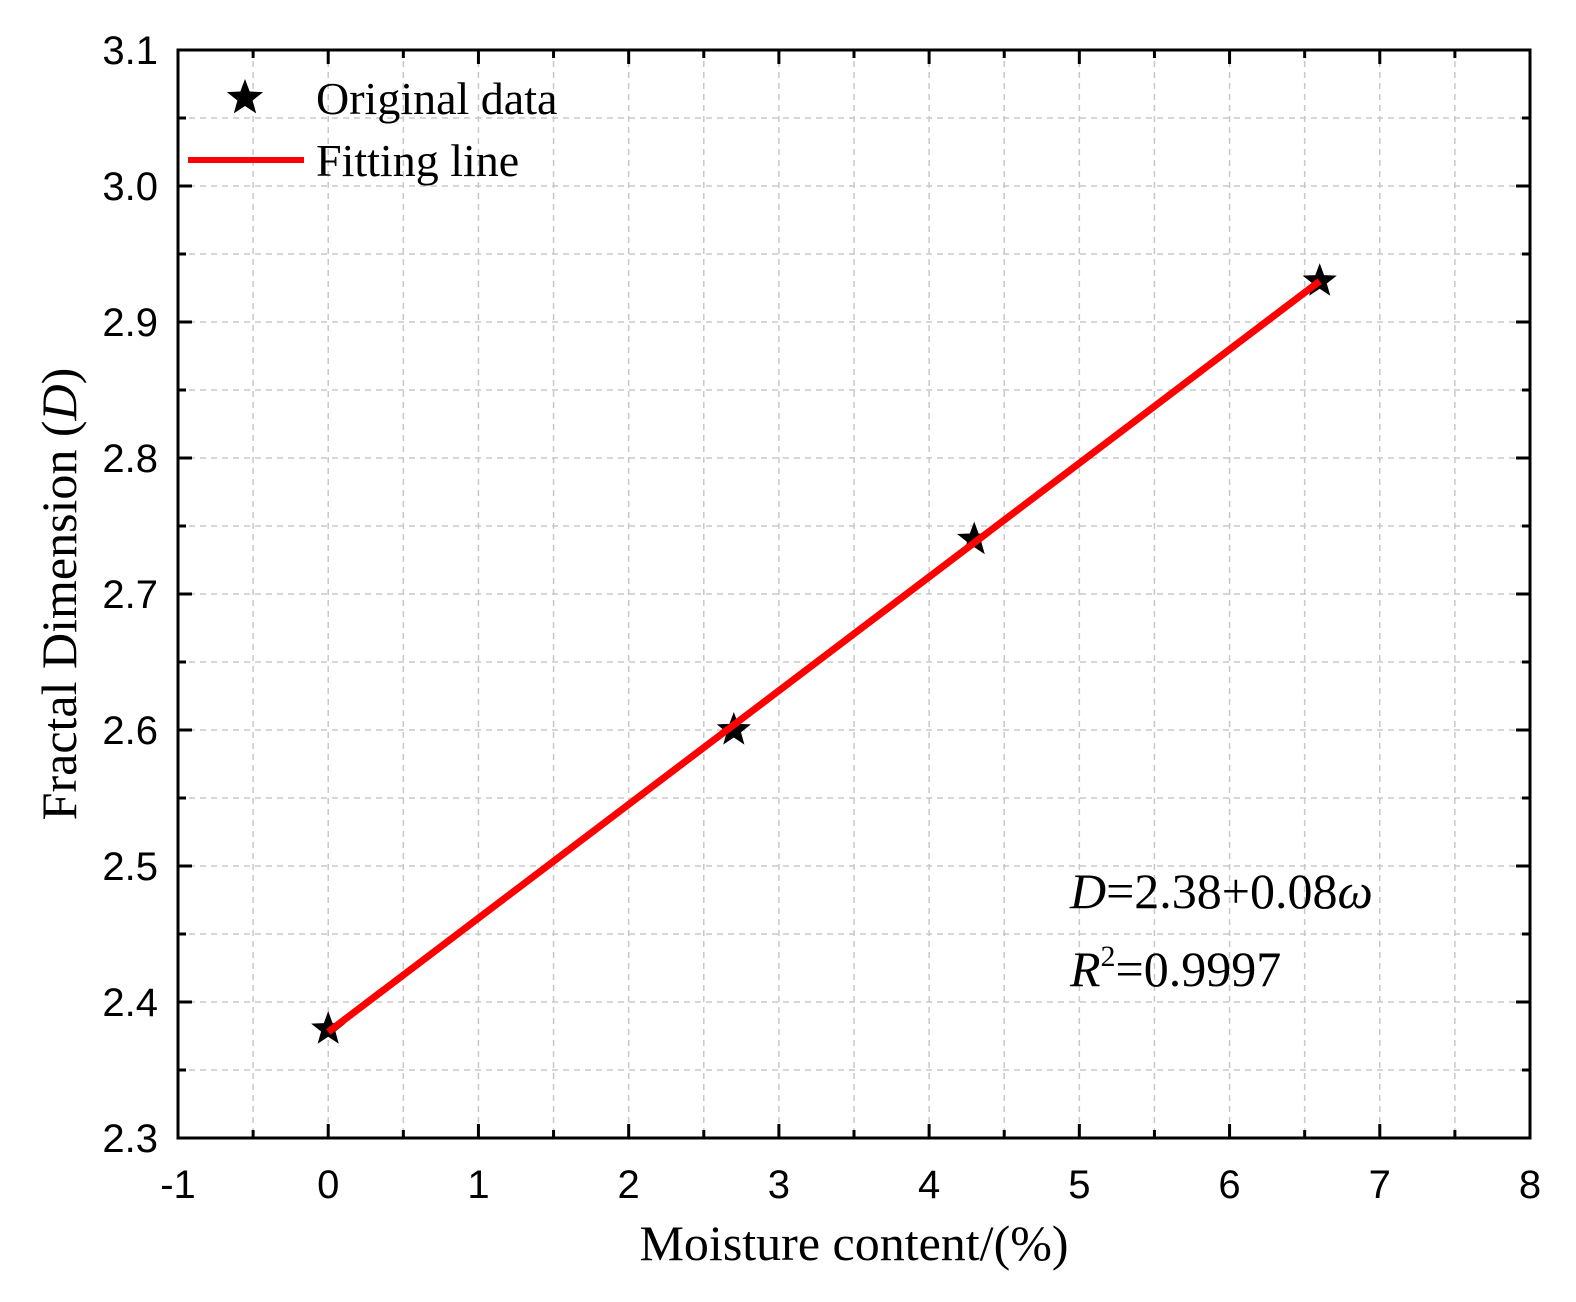 This screenshot has height=1302, width=1576. Describe the element at coordinates (245, 96) in the screenshot. I see `legend-star-marker` at that location.